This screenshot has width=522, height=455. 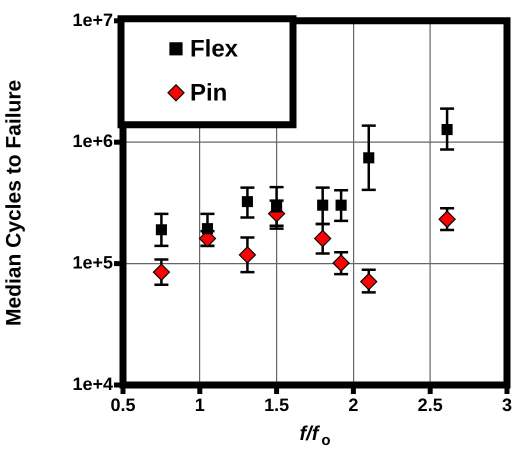 What do you see at coordinates (199, 404) in the screenshot?
I see `x-tick-label: 1` at bounding box center [199, 404].